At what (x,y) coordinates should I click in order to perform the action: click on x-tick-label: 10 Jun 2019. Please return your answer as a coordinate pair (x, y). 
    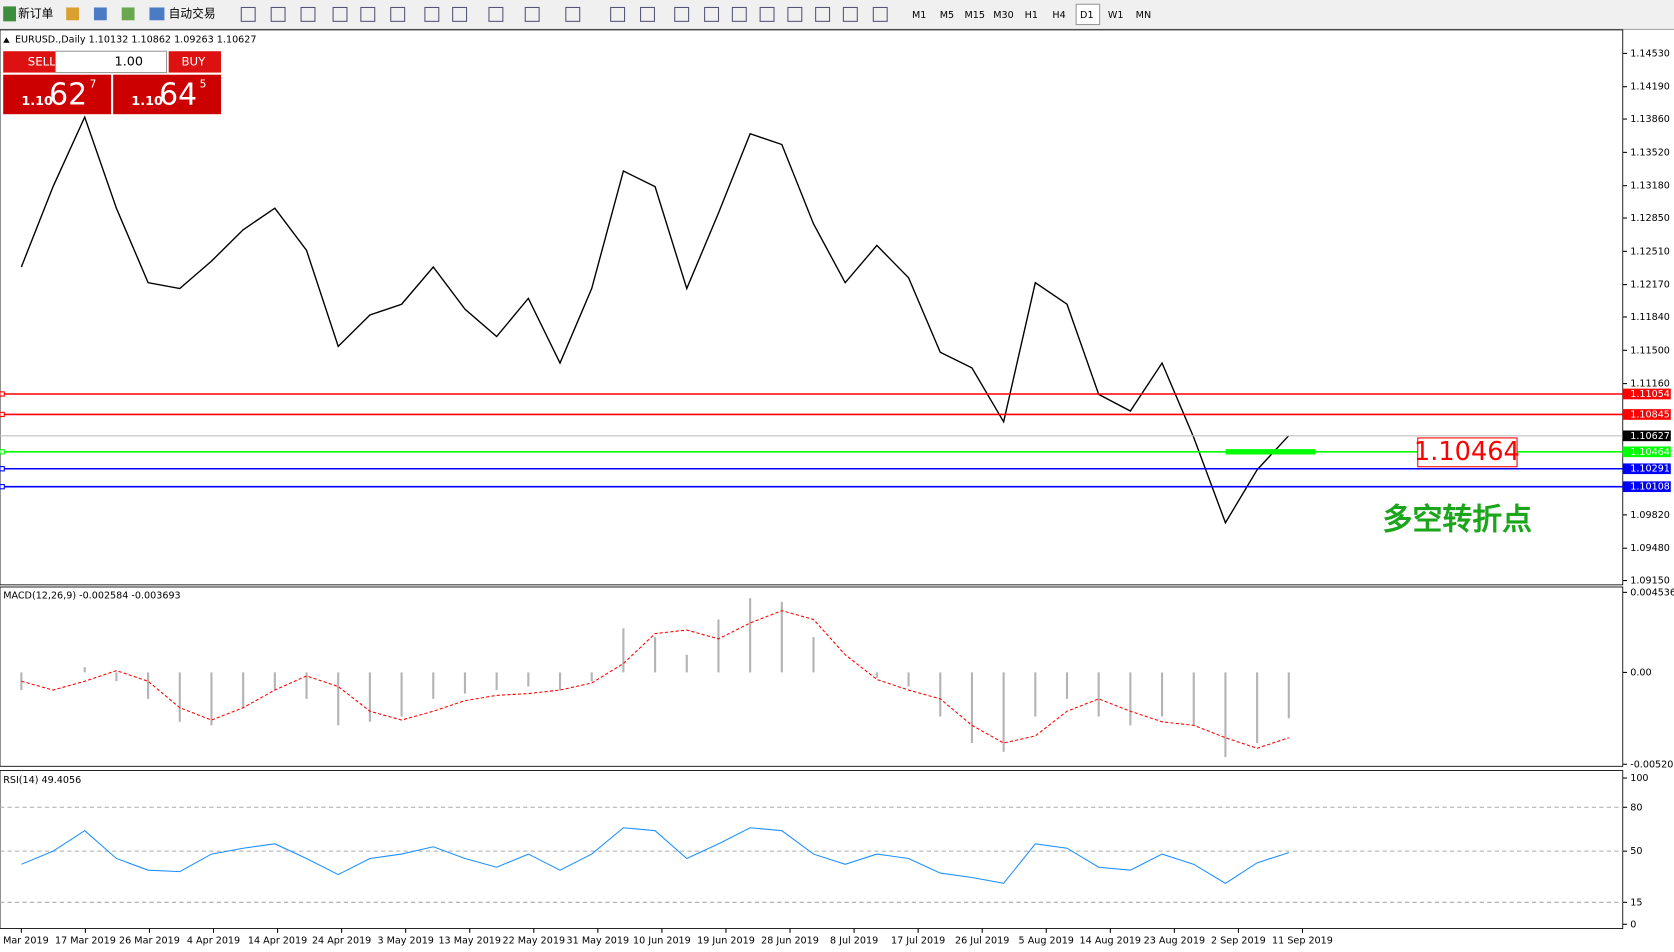
    Looking at the image, I should click on (662, 940).